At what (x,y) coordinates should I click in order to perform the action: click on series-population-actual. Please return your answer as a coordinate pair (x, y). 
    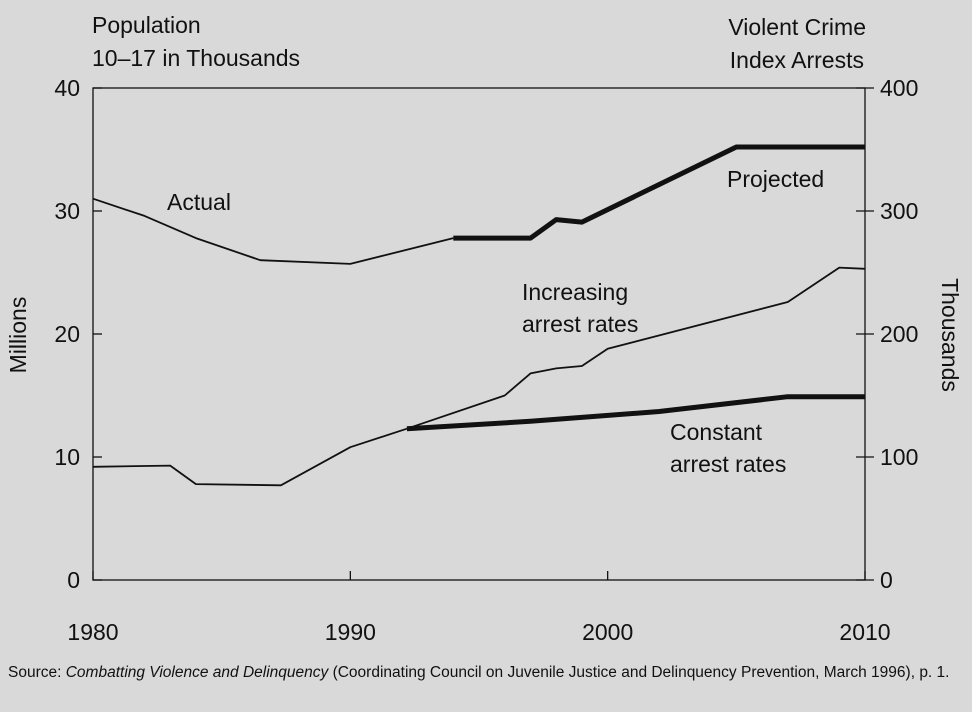
    Looking at the image, I should click on (273, 231).